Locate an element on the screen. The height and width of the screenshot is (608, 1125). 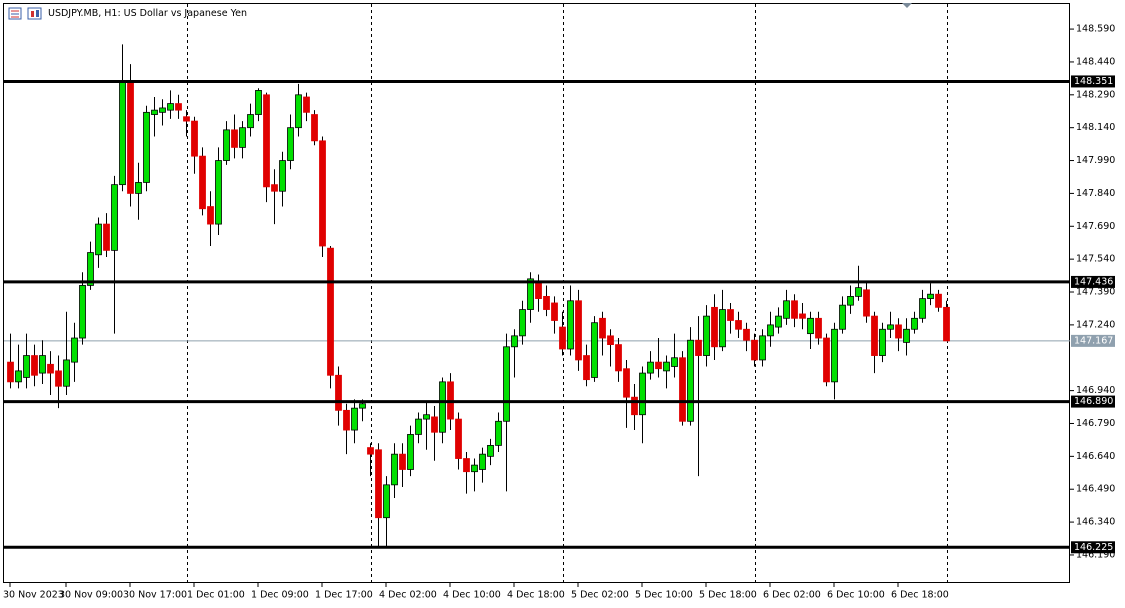
y-tick-label: 147.990 is located at coordinates (1095, 160).